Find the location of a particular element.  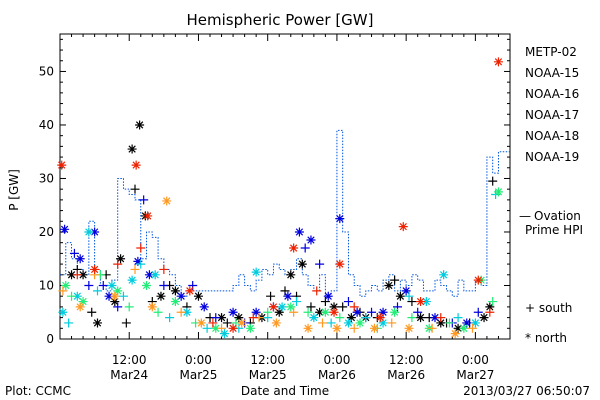

x-tick-date-label: Mar25 is located at coordinates (199, 375).